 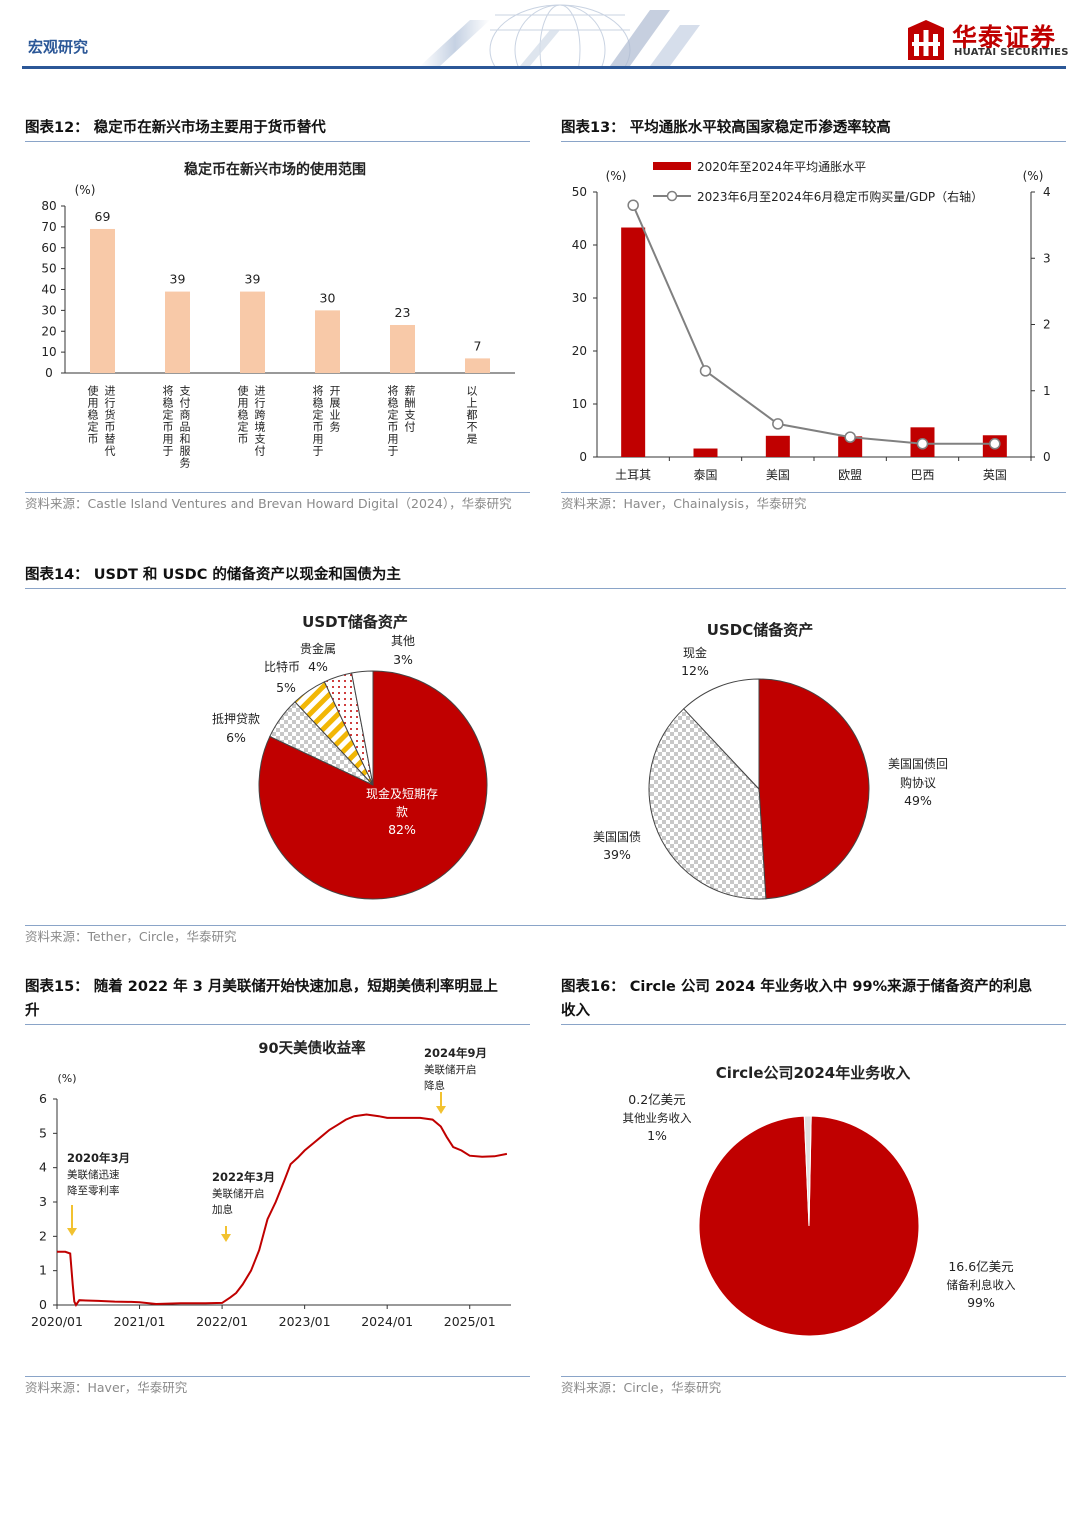 What do you see at coordinates (140, 1321) in the screenshot?
I see `x-tick-label: 2021/01` at bounding box center [140, 1321].